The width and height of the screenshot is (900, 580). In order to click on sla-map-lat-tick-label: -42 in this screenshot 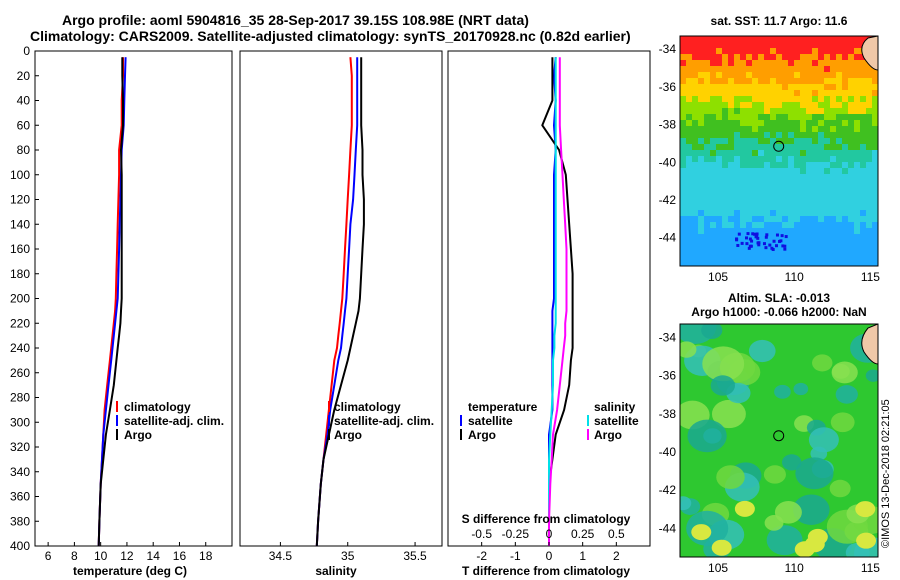, I will do `click(668, 490)`.